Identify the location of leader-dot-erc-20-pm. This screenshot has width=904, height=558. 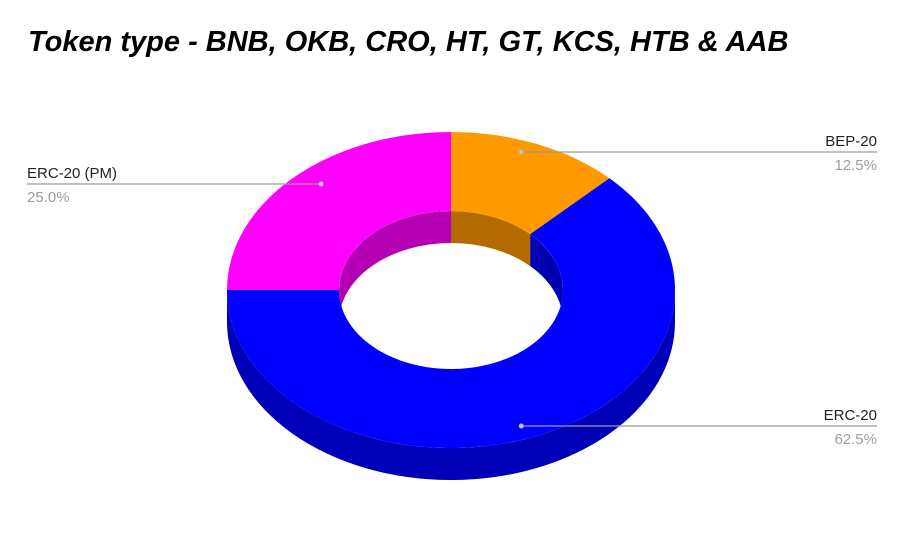
(321, 184).